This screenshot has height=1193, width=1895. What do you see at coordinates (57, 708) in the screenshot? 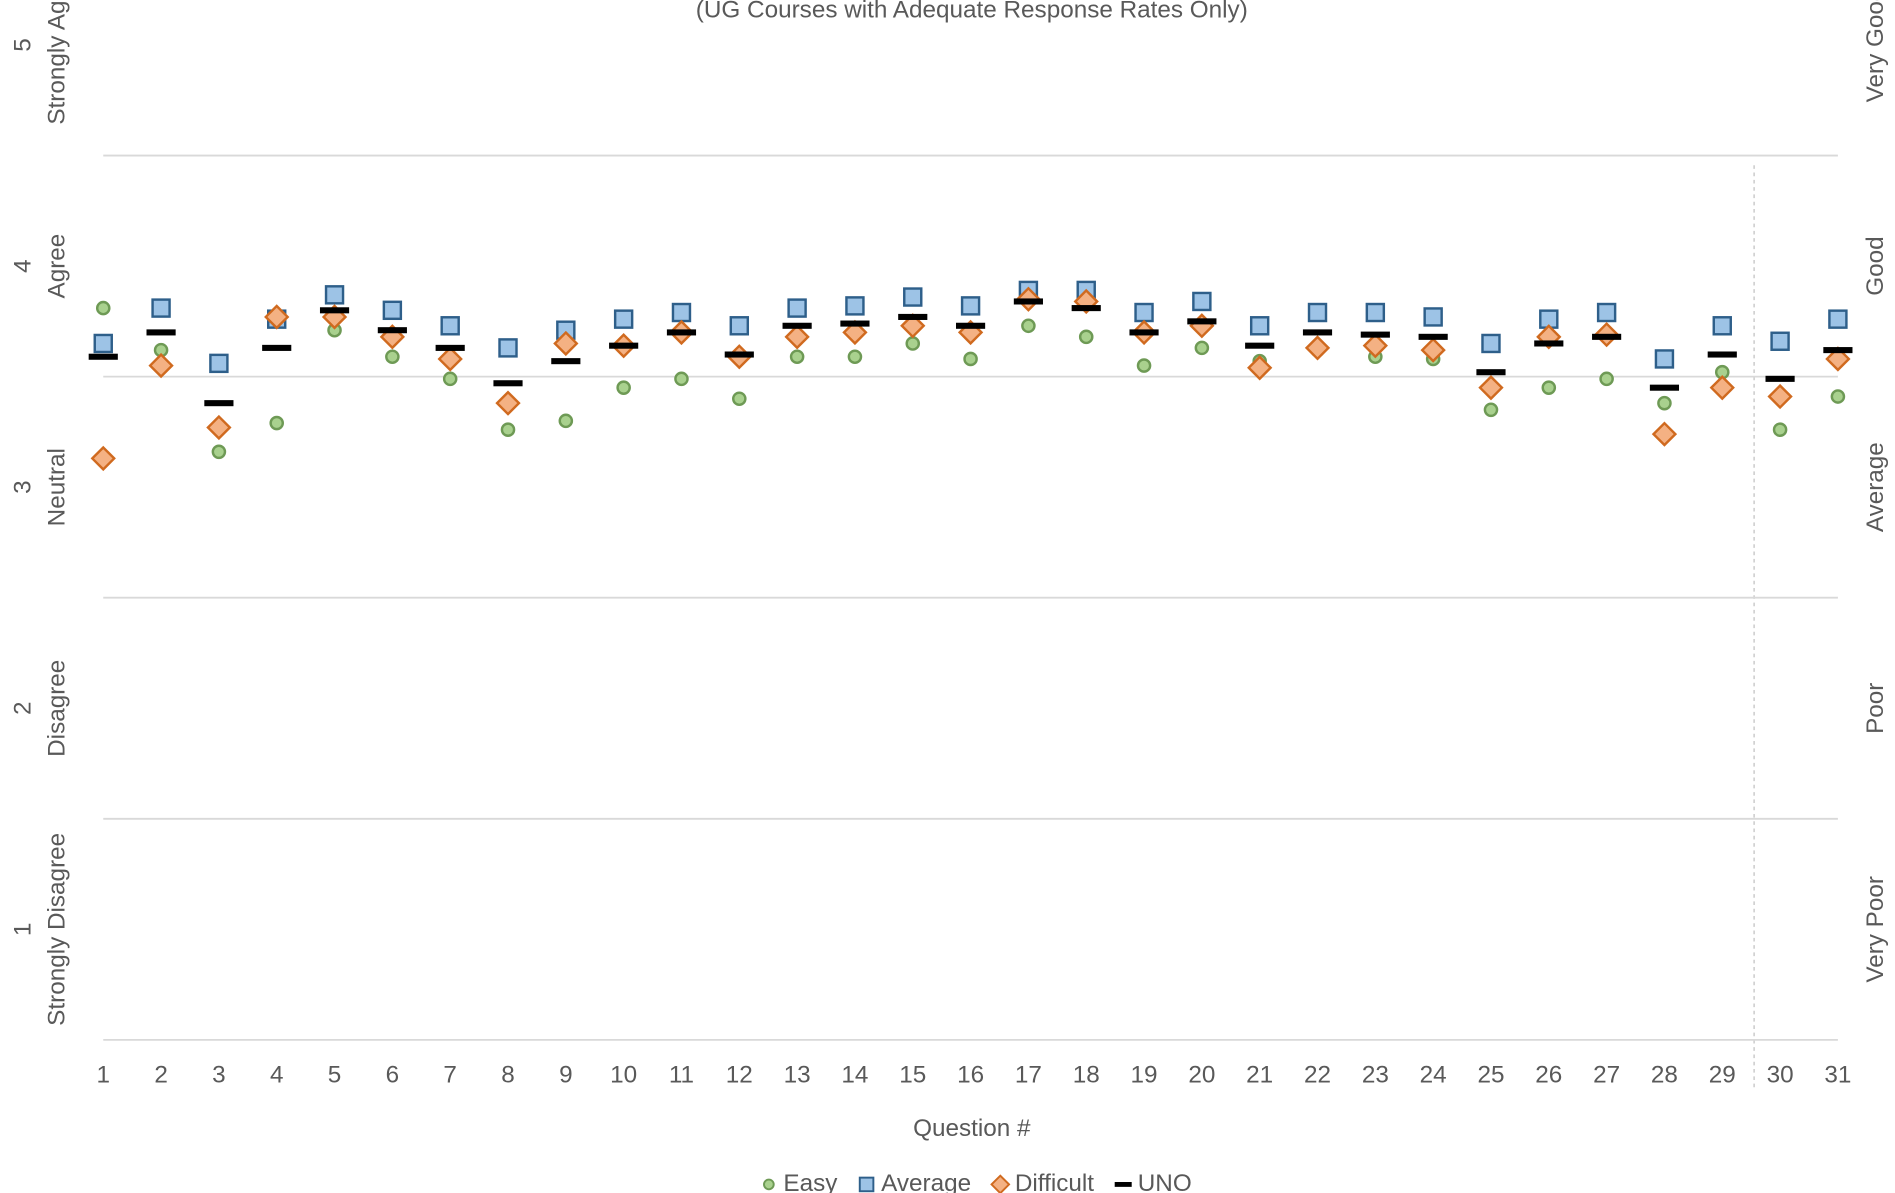
I see `y-tick-description: Disagree` at bounding box center [57, 708].